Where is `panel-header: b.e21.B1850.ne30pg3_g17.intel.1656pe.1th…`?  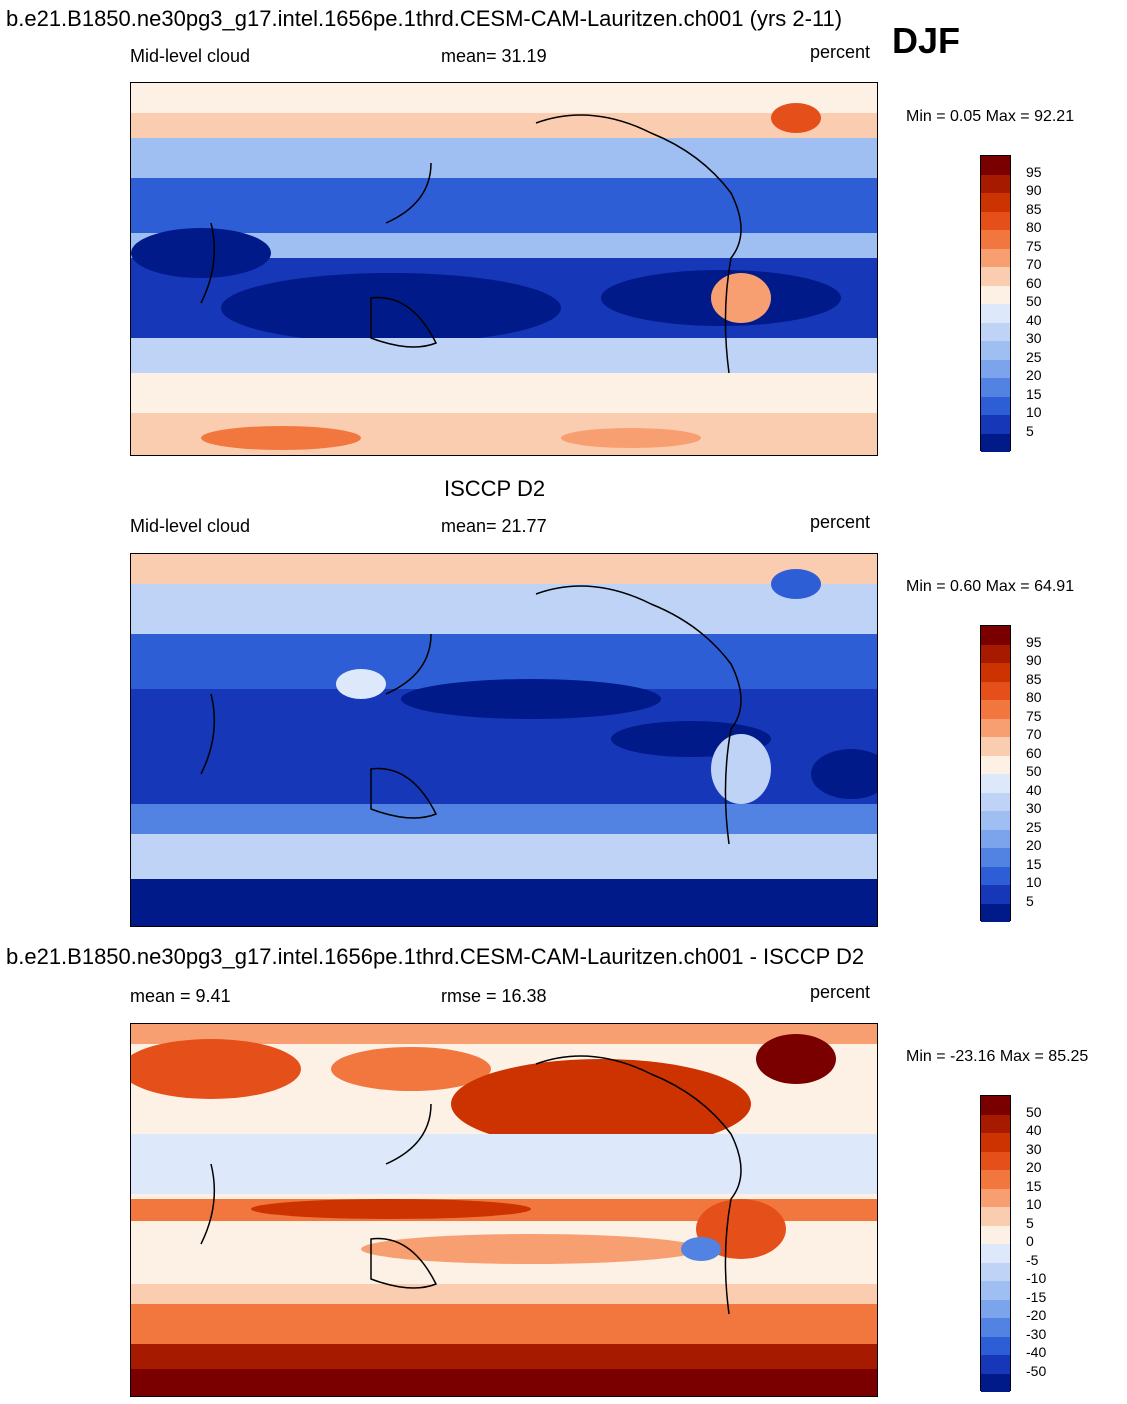 panel-header: b.e21.B1850.ne30pg3_g17.intel.1656pe.1th… is located at coordinates (435, 956).